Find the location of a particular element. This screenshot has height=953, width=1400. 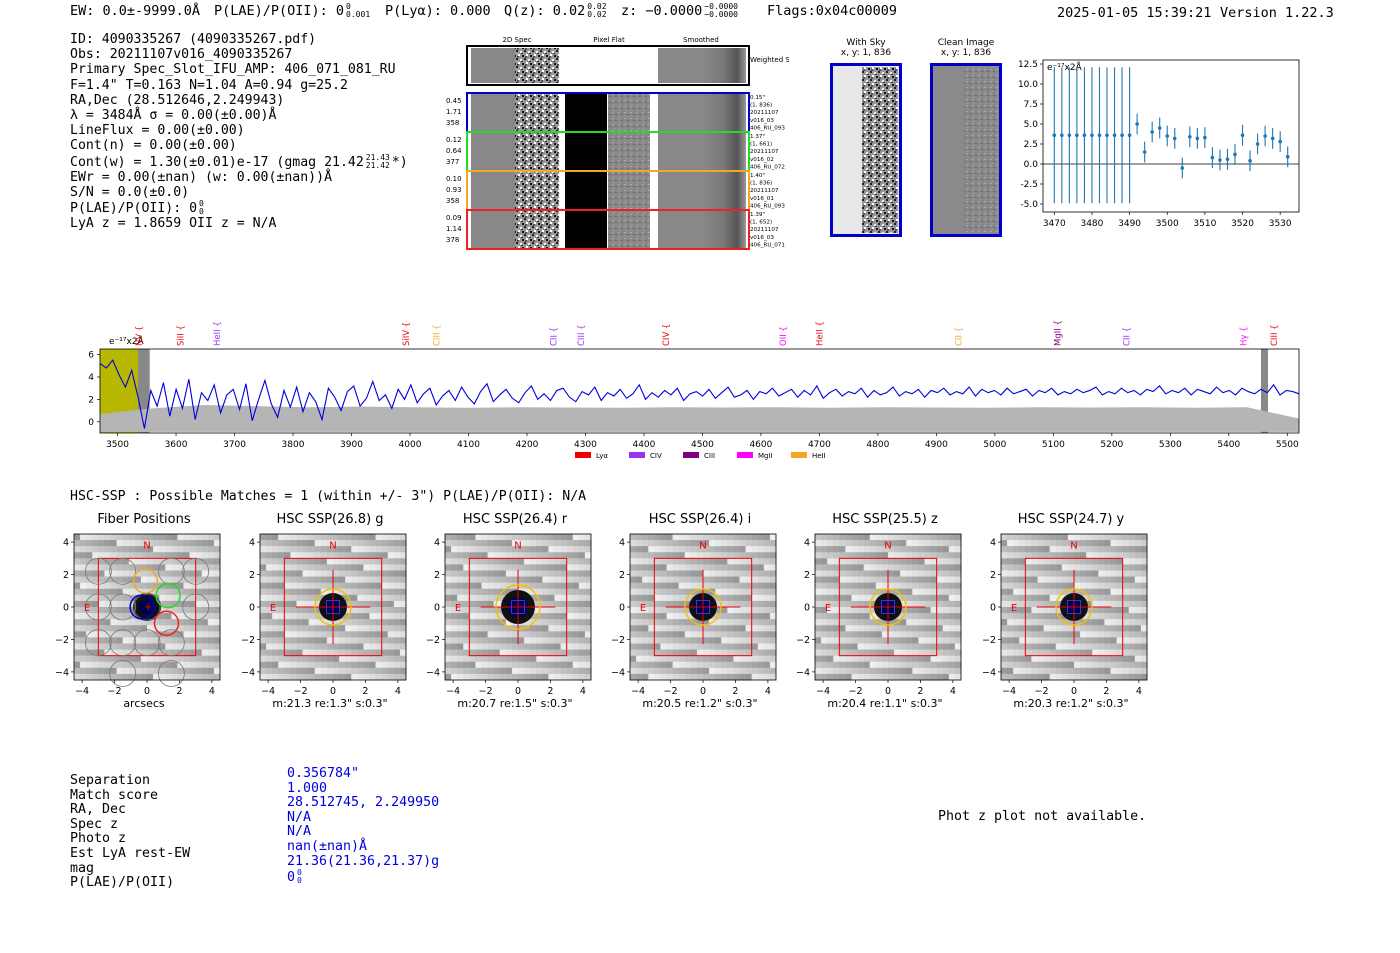

full-xtick-label: 3800 is located at coordinates (293, 445).